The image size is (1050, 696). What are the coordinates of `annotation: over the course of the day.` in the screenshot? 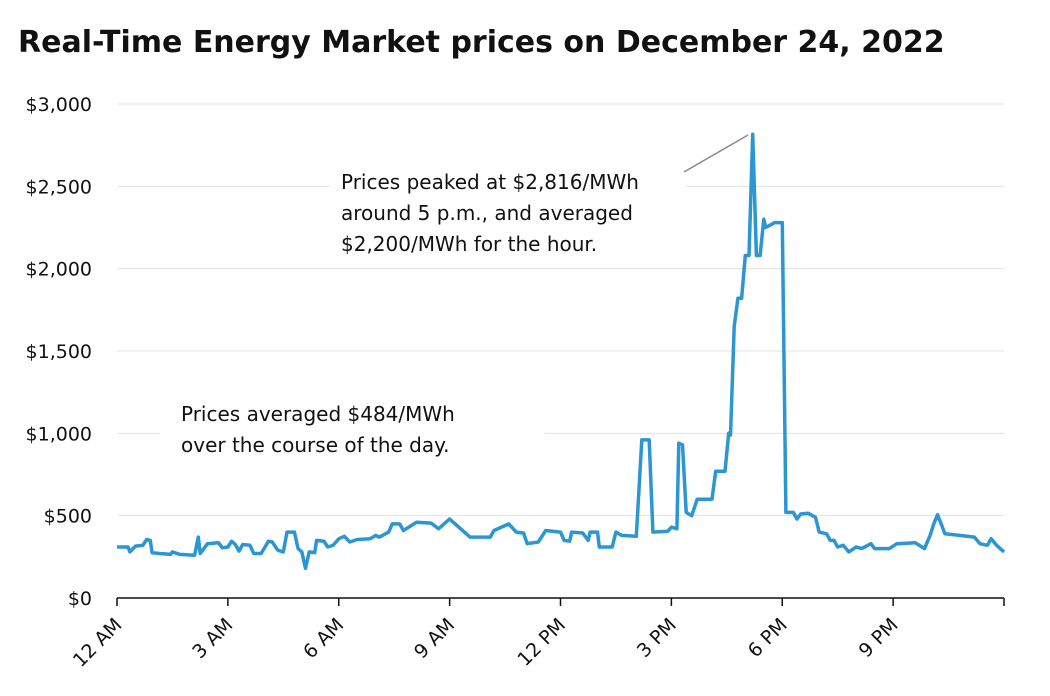 It's located at (315, 445).